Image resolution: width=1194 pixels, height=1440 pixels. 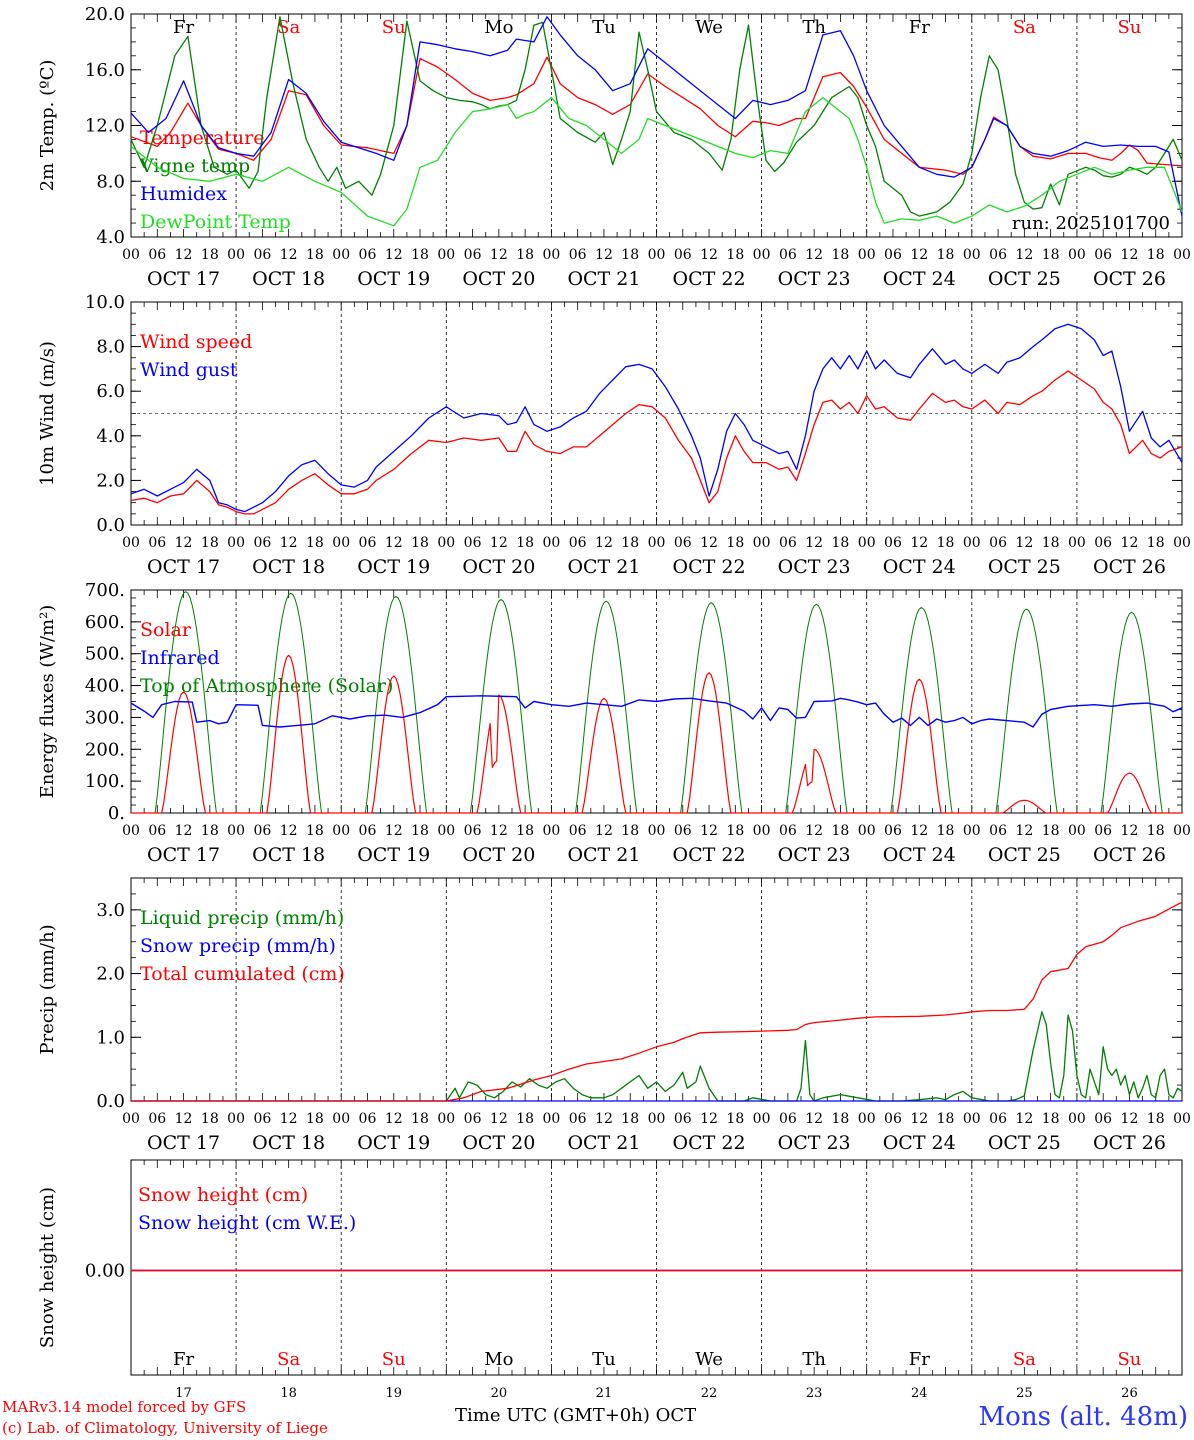 What do you see at coordinates (814, 1393) in the screenshot?
I see `day-number: 23` at bounding box center [814, 1393].